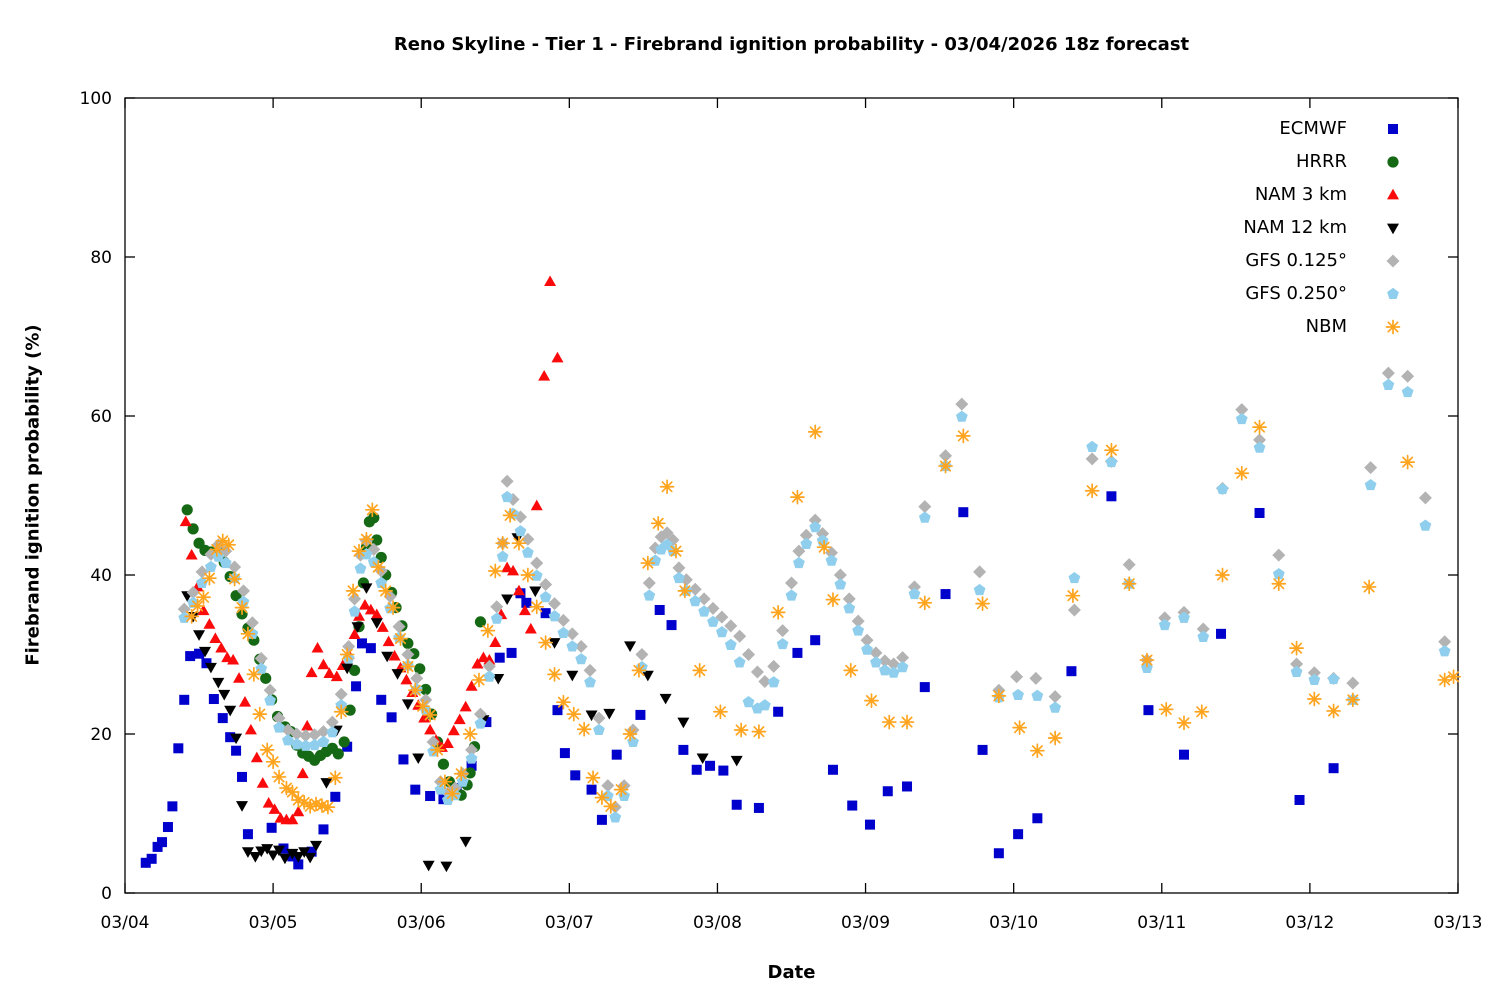 The height and width of the screenshot is (1000, 1500). Describe the element at coordinates (1313, 128) in the screenshot. I see `legend-label-ecmwf: ECMWF` at that location.